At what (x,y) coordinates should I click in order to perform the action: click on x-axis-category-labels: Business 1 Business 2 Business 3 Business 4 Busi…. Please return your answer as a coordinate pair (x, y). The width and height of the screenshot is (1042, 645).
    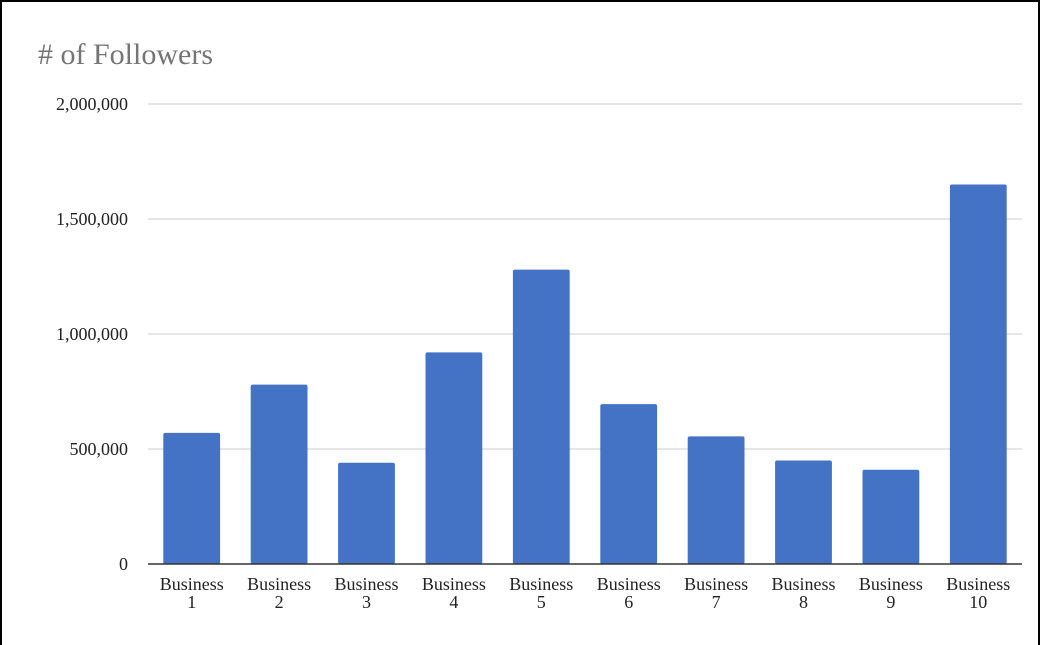
    Looking at the image, I should click on (585, 593).